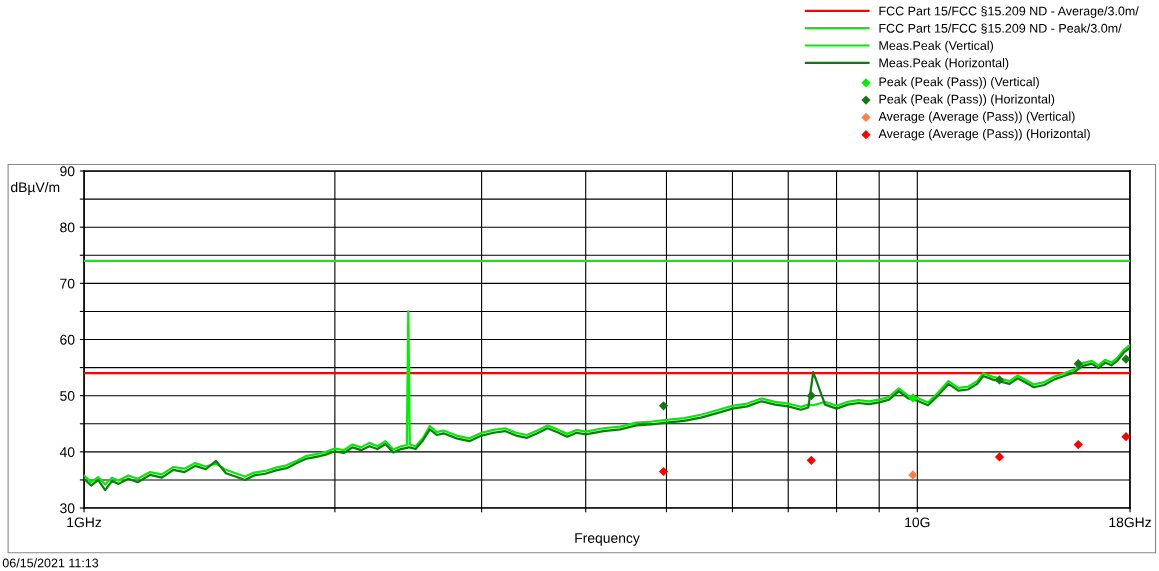 This screenshot has width=1159, height=571. Describe the element at coordinates (67, 396) in the screenshot. I see `y-tick-label: 50` at that location.